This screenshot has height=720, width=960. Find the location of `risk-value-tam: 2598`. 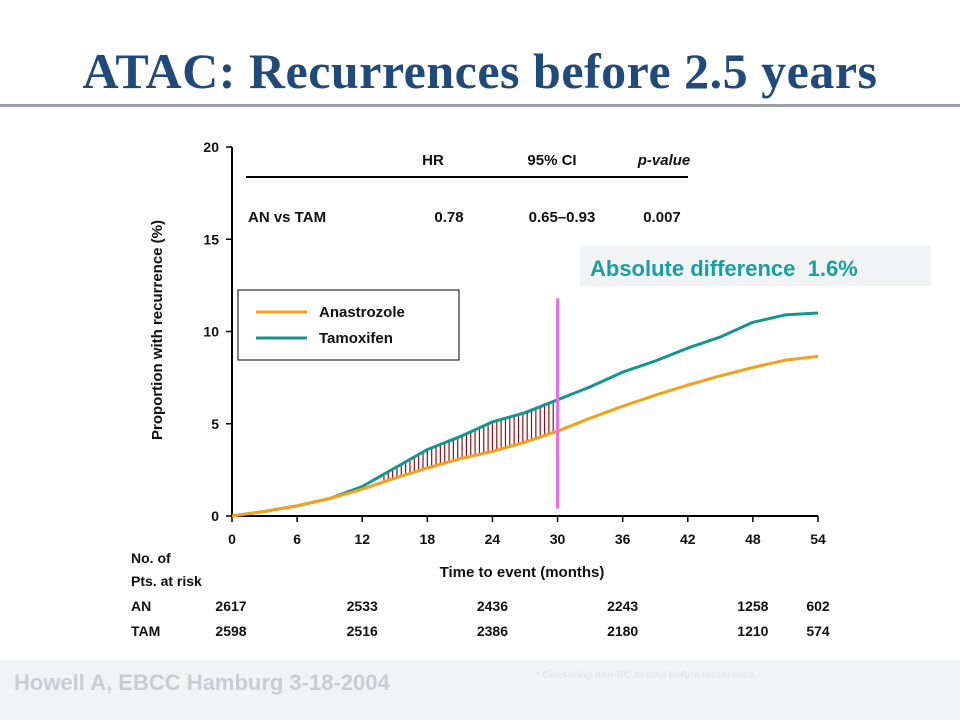

risk-value-tam: 2598 is located at coordinates (230, 631).